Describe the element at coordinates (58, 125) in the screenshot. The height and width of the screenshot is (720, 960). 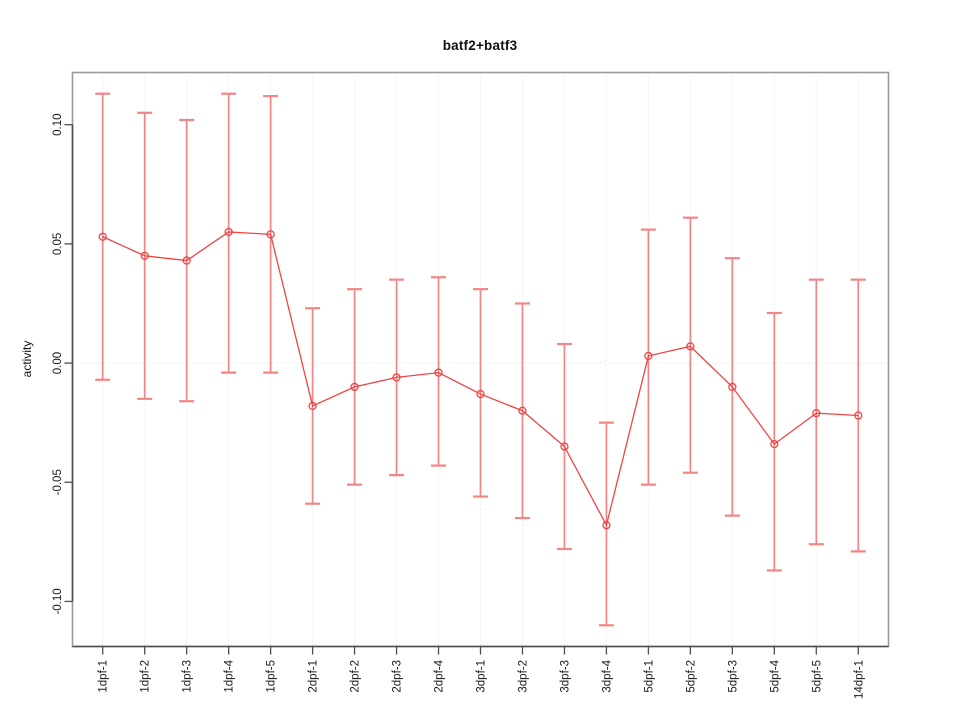
I see `y-tick-label: 0.10` at that location.